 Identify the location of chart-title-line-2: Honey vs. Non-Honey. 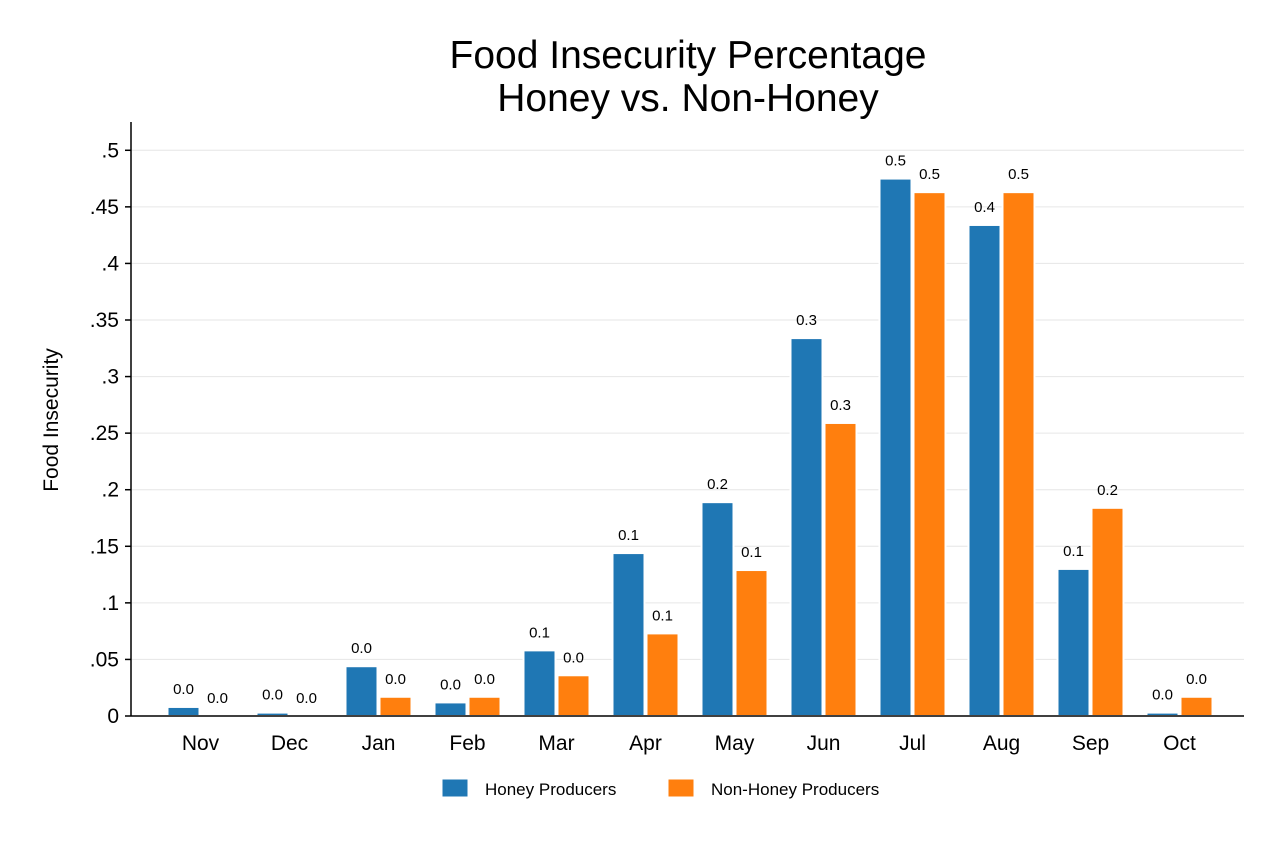
(688, 98).